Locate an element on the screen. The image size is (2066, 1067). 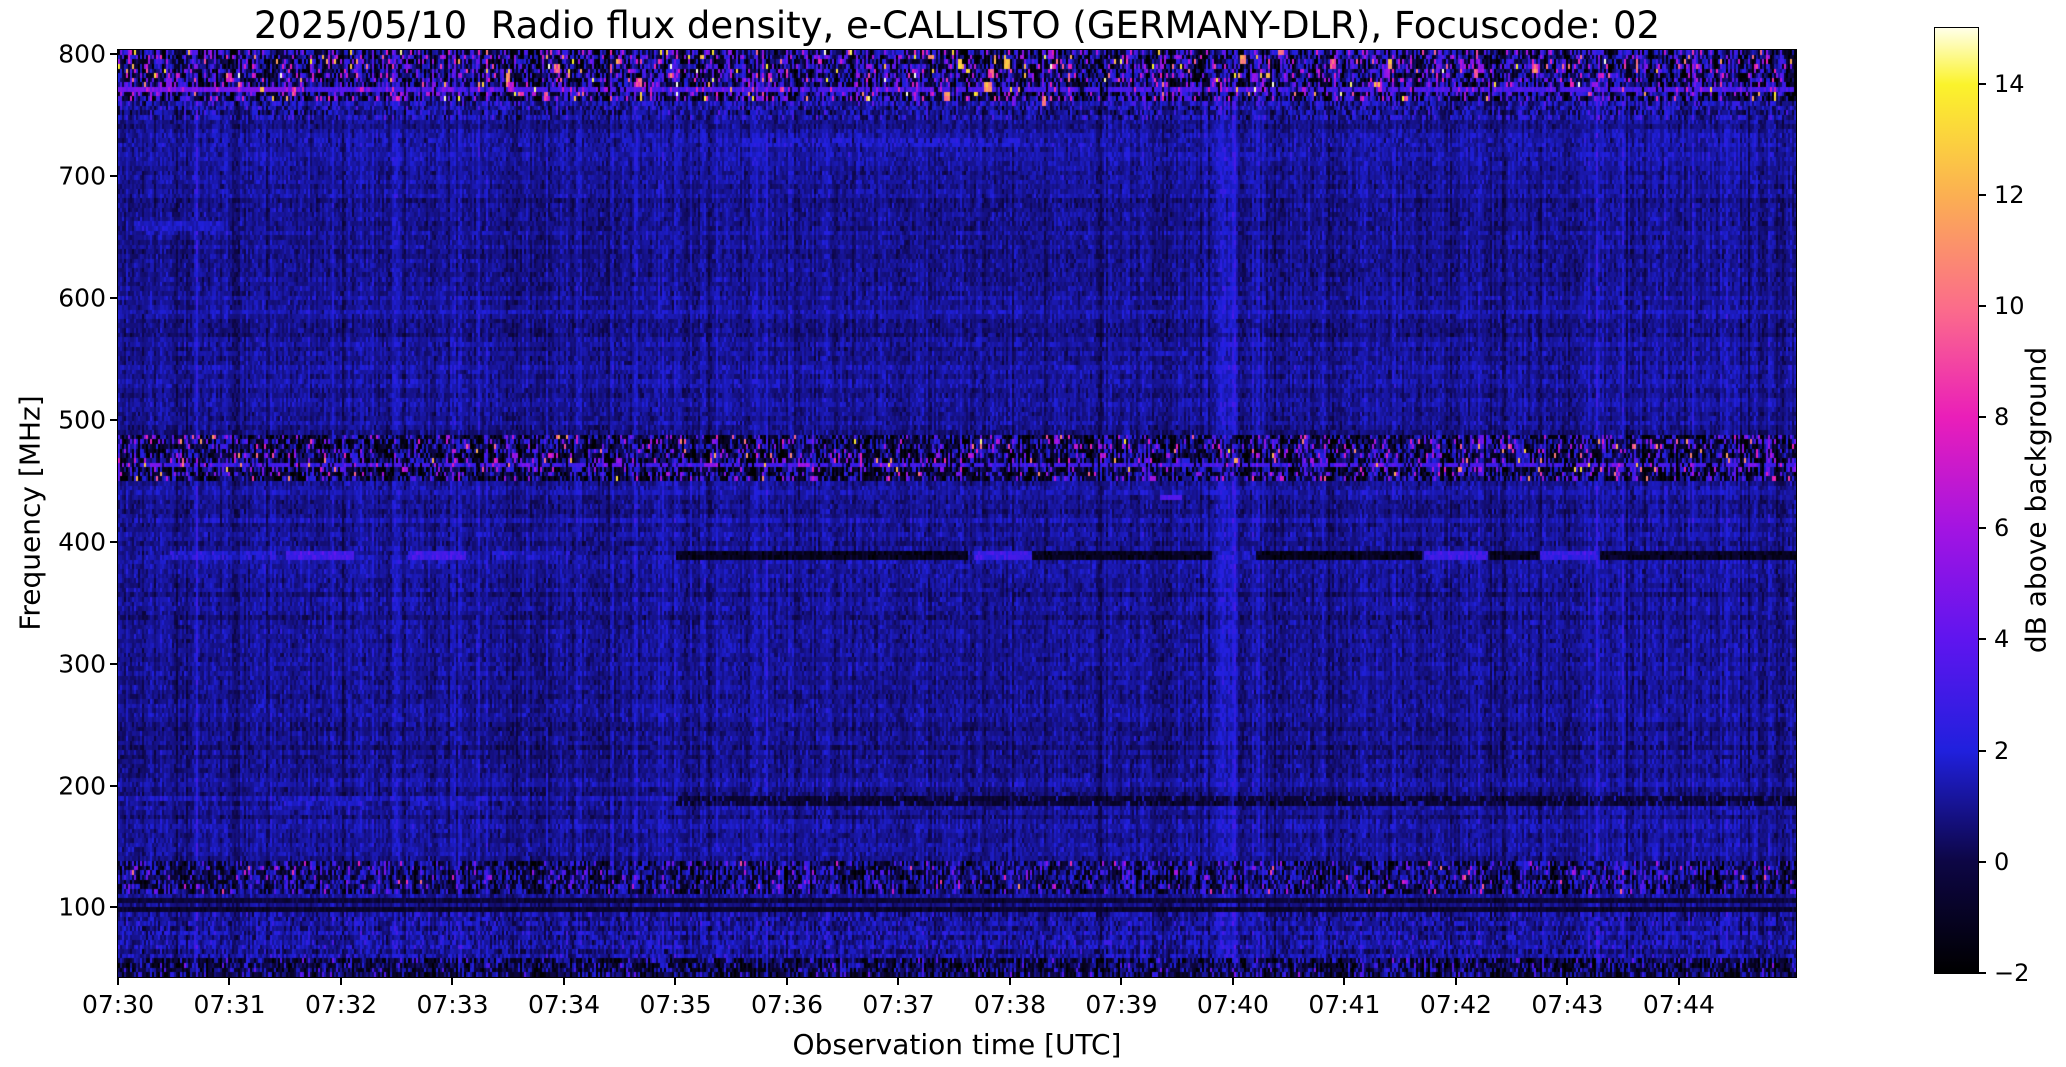
colorbar-tick-label: 10 is located at coordinates (2009, 305).